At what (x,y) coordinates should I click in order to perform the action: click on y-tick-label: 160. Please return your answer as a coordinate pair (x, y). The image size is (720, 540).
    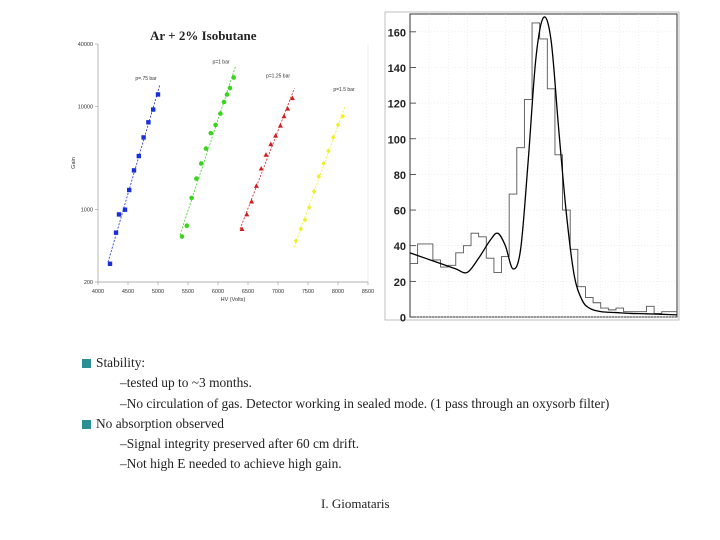
    Looking at the image, I should click on (397, 33).